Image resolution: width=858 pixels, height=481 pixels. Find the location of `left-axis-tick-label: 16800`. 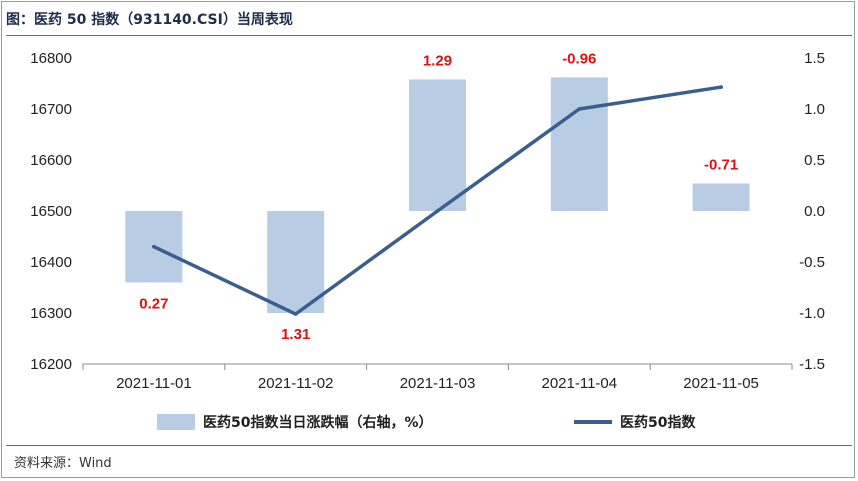

left-axis-tick-label: 16800 is located at coordinates (51, 58).